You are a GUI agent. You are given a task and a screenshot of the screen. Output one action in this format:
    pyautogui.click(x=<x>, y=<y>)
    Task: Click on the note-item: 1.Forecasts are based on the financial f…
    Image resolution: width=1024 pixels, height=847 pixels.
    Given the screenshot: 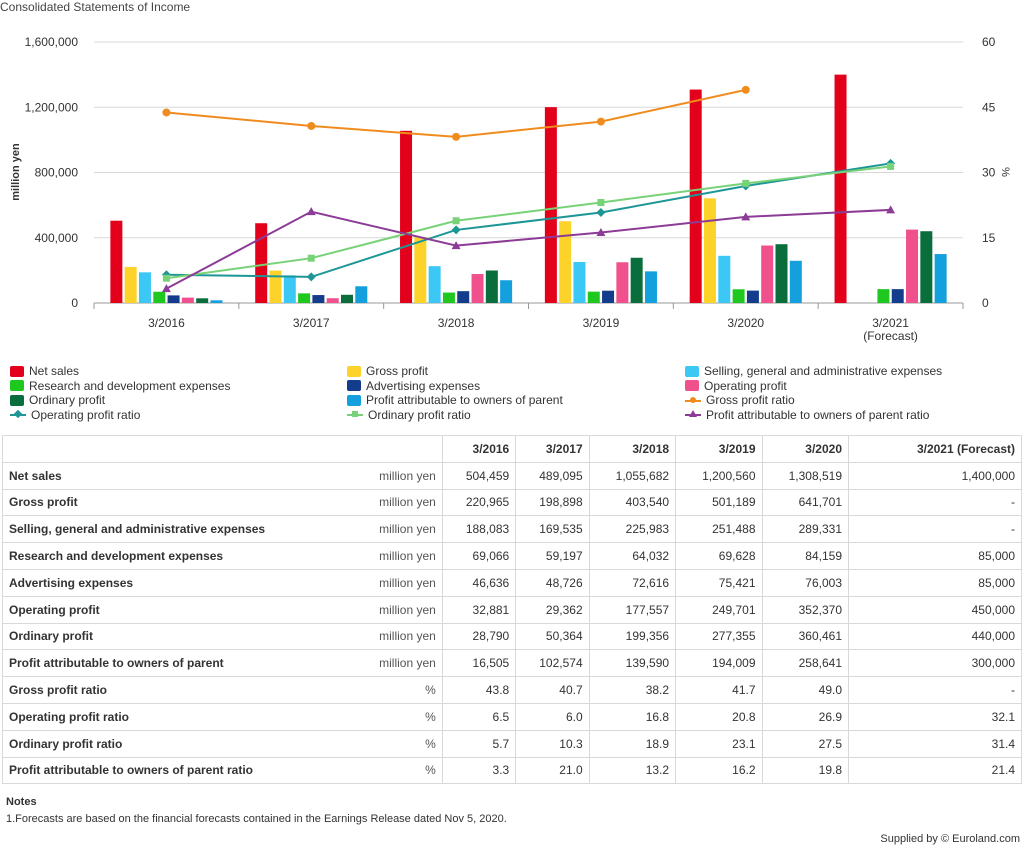 What is the action you would take?
    pyautogui.click(x=256, y=819)
    